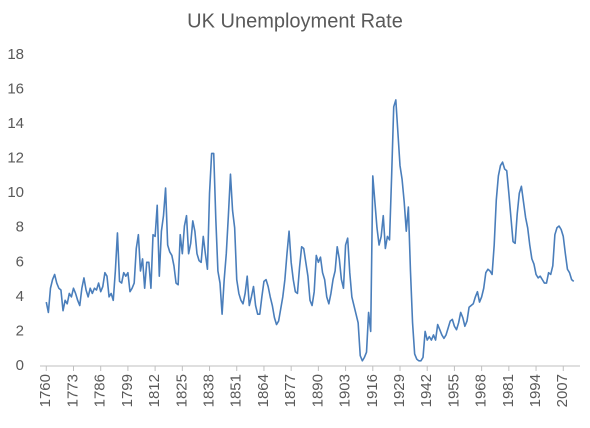 The width and height of the screenshot is (590, 428). I want to click on y-tick-label: 16, so click(15, 89).